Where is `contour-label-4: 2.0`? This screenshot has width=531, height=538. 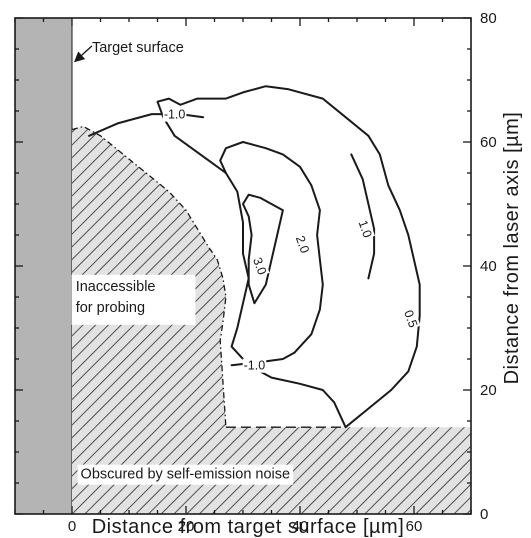 contour-label-4: 2.0 is located at coordinates (302, 244).